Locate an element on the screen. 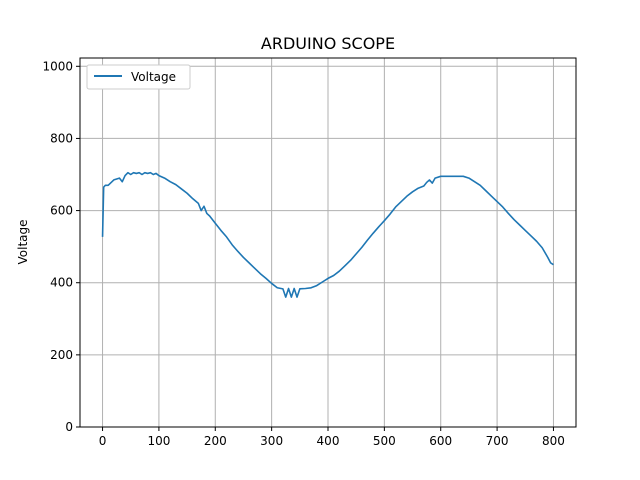  legend-label: Voltage is located at coordinates (153, 77).